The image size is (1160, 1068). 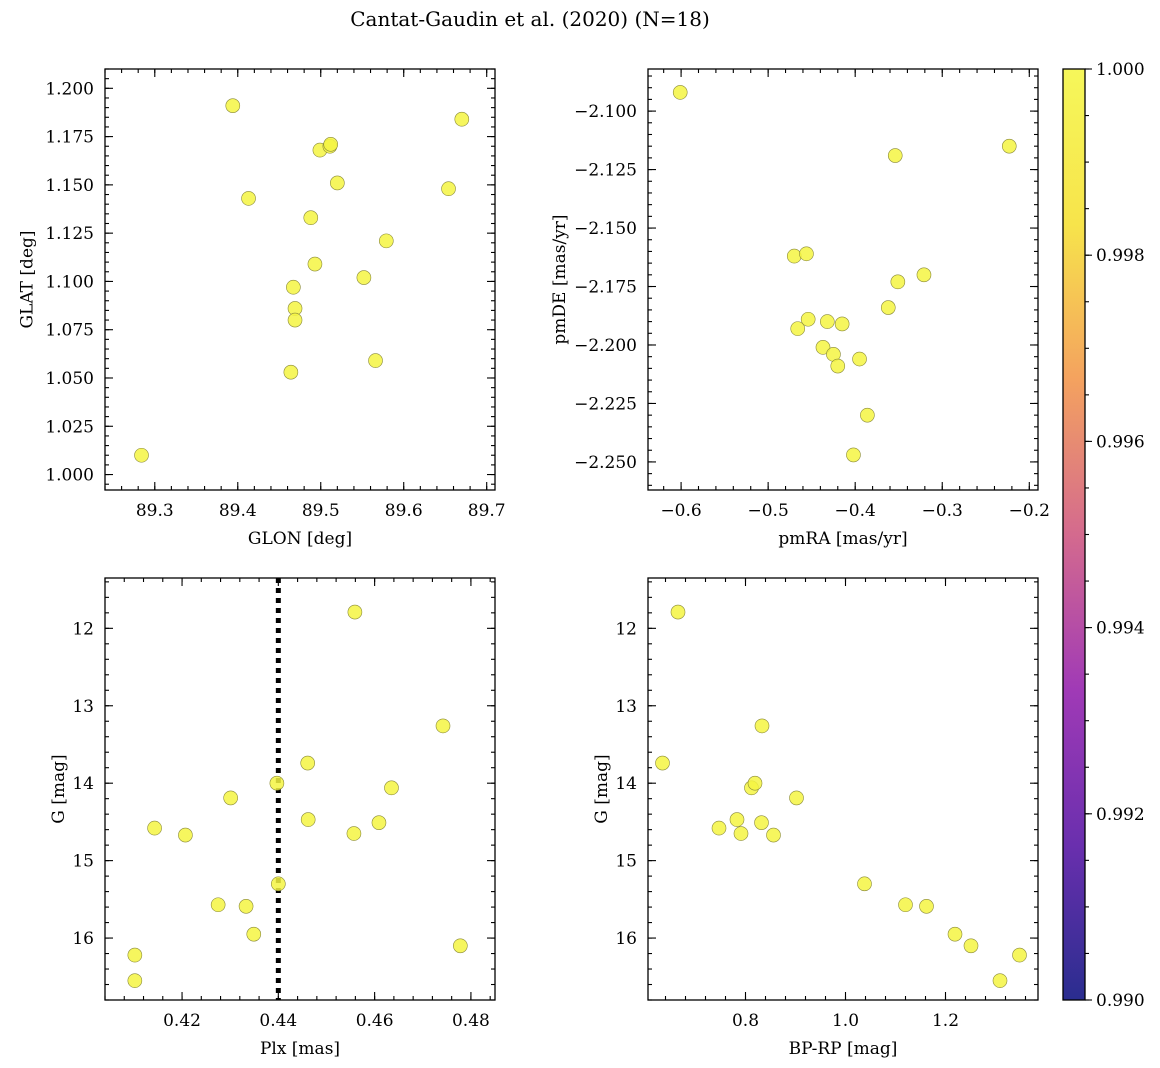 I want to click on y-tick-label: 14, so click(x=83, y=784).